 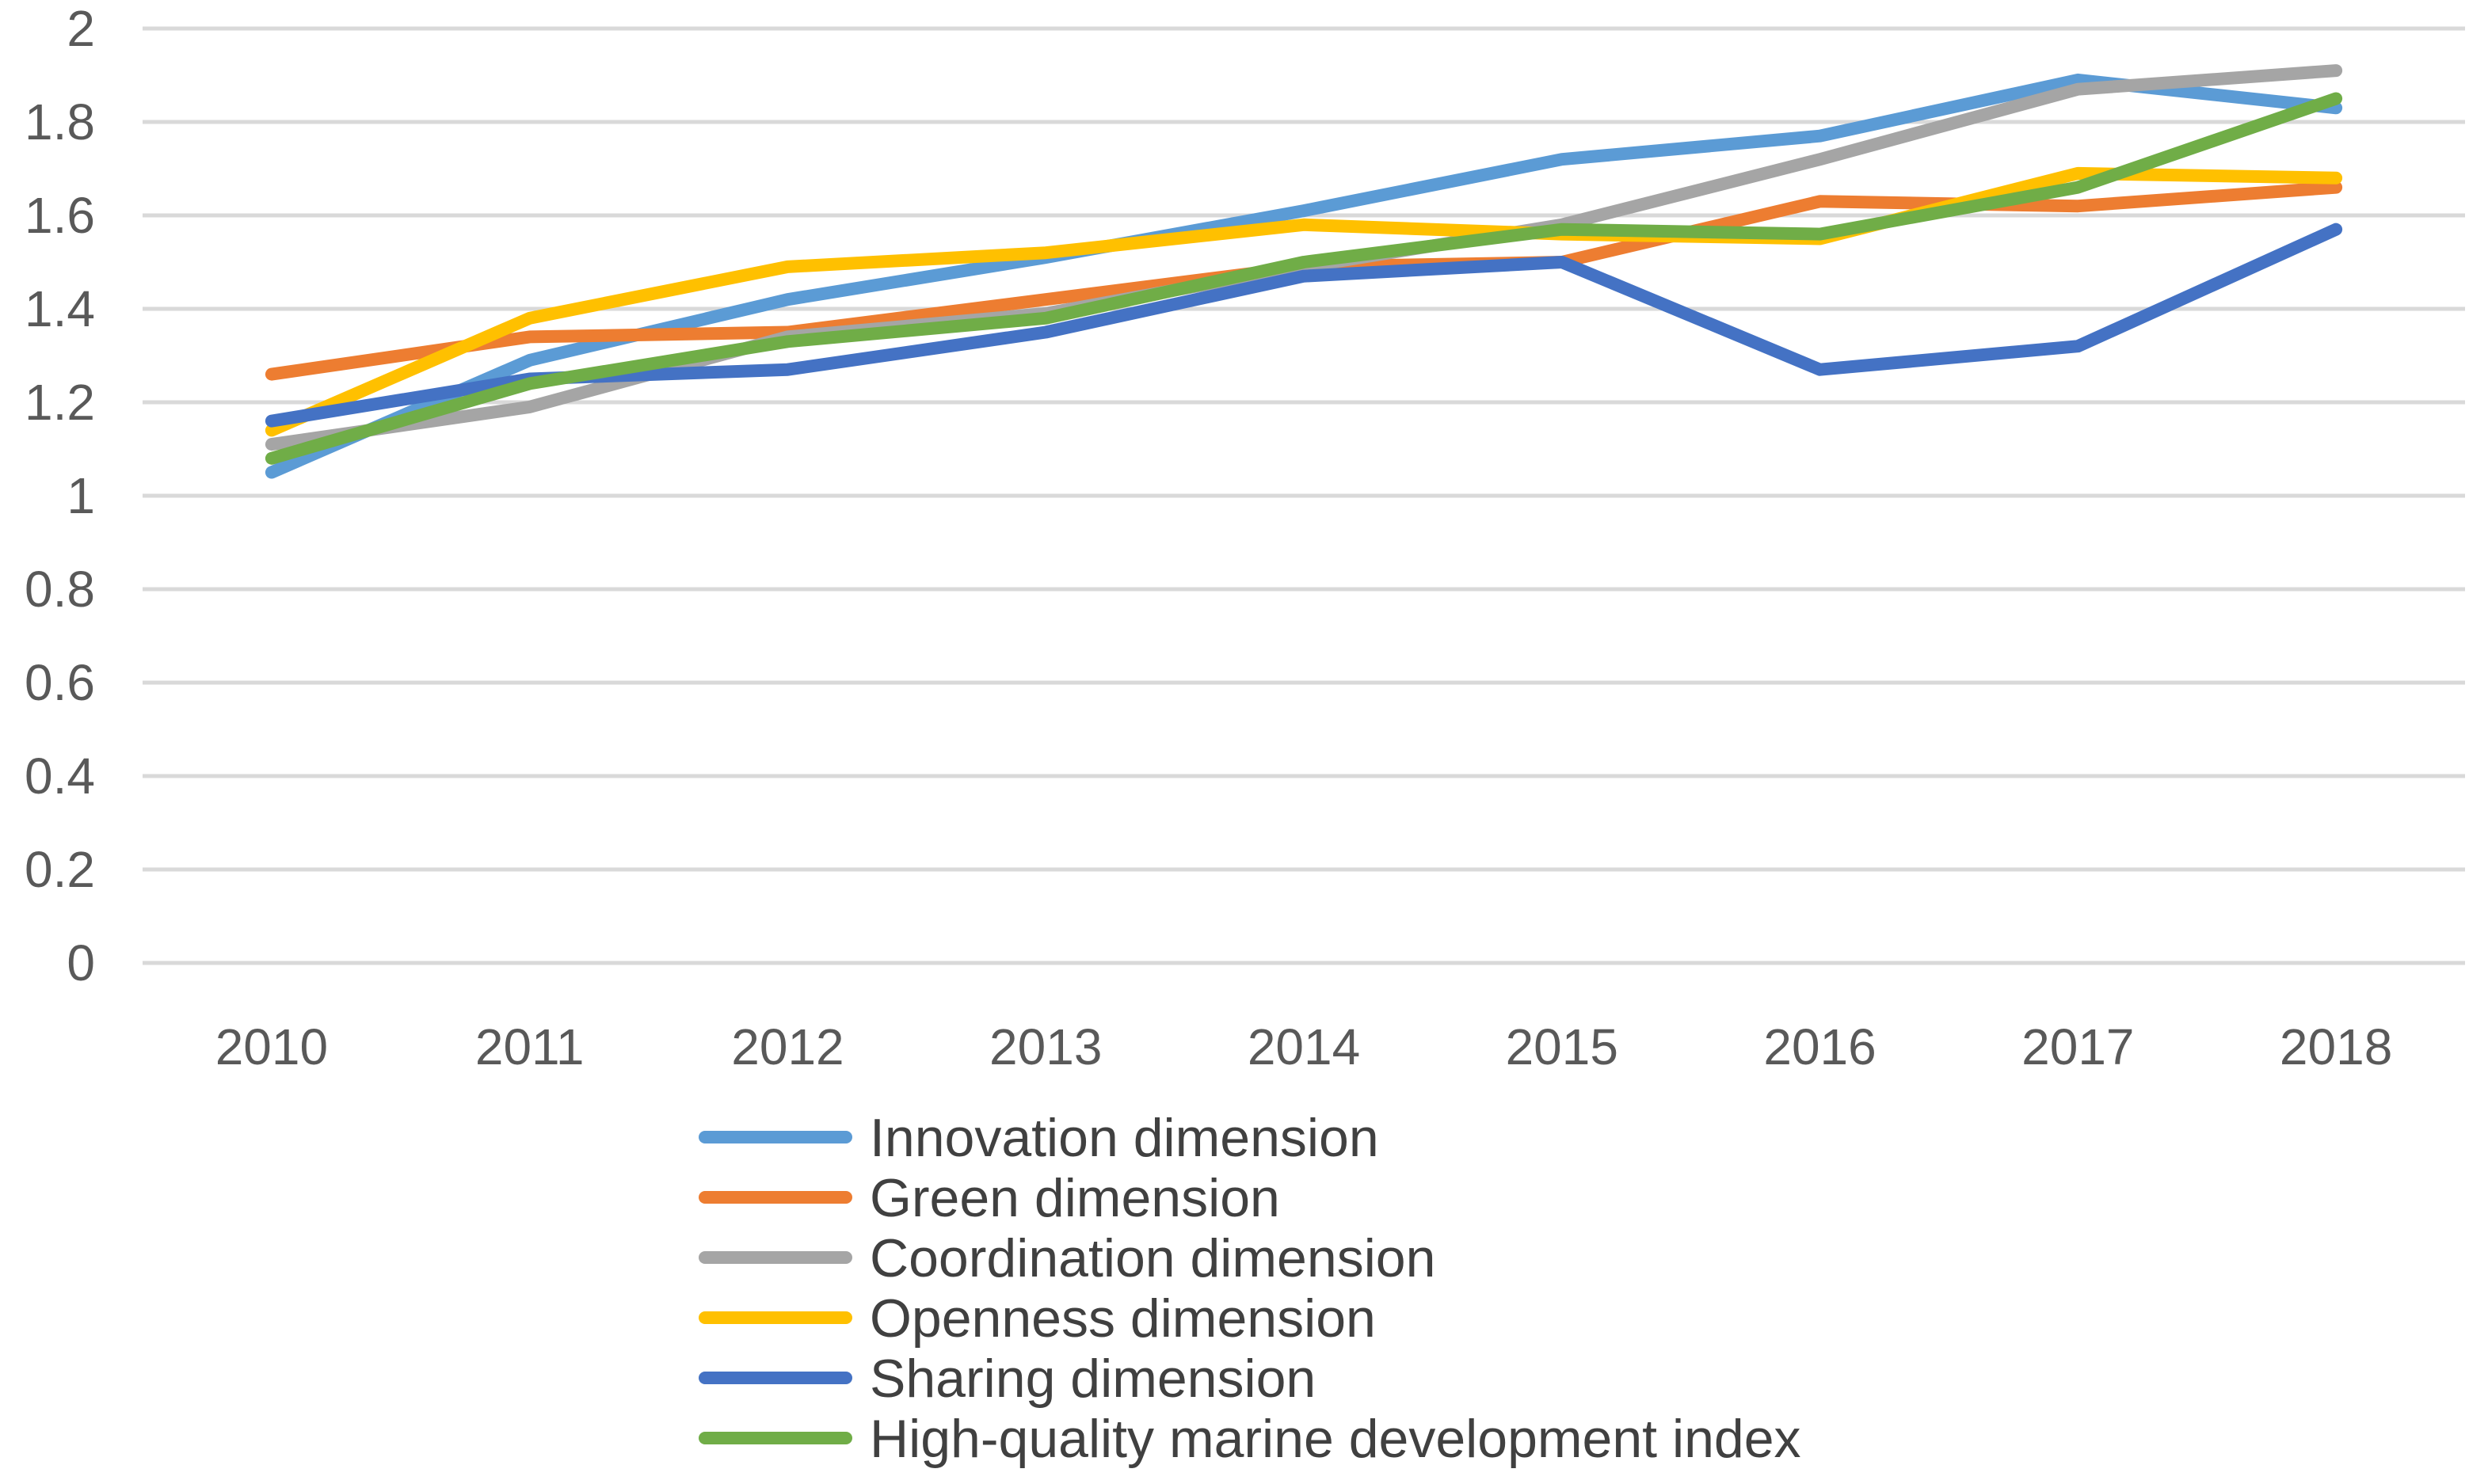 I want to click on x-tick-label: 2010, so click(x=271, y=1047).